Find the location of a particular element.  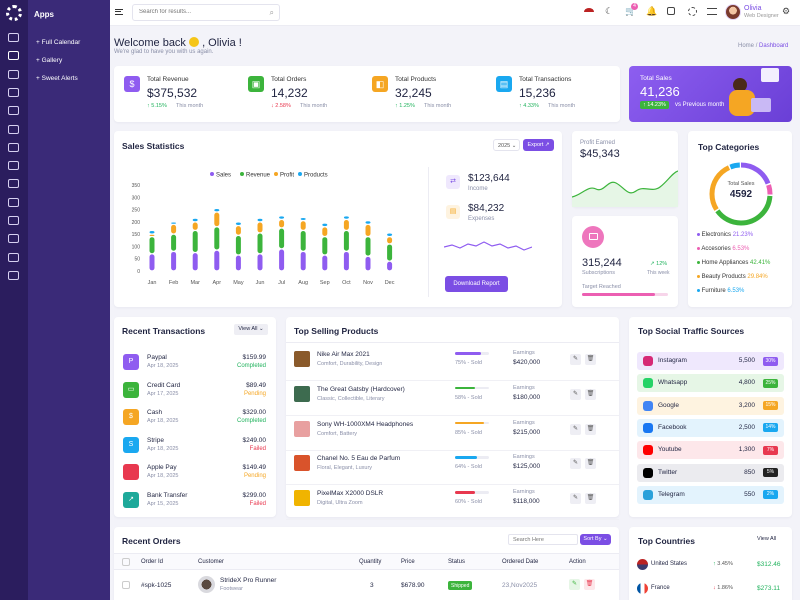

list-item: Instagram 5,500 30% is located at coordinates (710, 361).